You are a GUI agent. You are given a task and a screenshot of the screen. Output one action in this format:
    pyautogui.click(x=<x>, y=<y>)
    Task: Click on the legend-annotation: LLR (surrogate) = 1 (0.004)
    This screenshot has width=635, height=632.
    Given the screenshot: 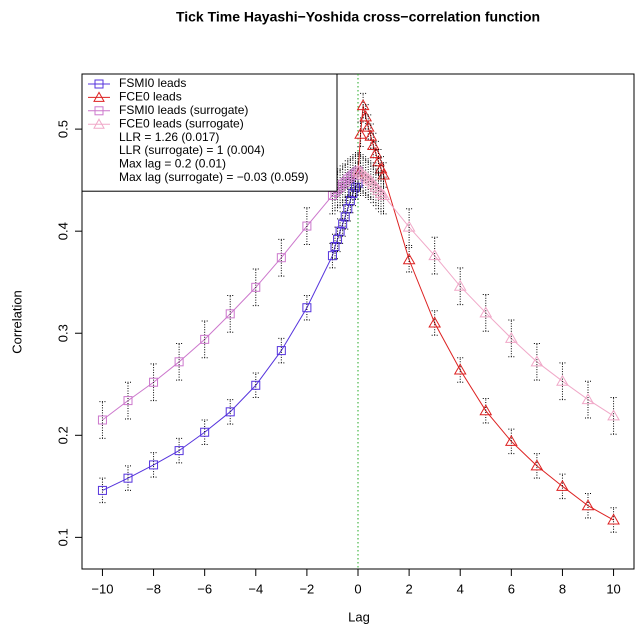 What is the action you would take?
    pyautogui.click(x=192, y=150)
    